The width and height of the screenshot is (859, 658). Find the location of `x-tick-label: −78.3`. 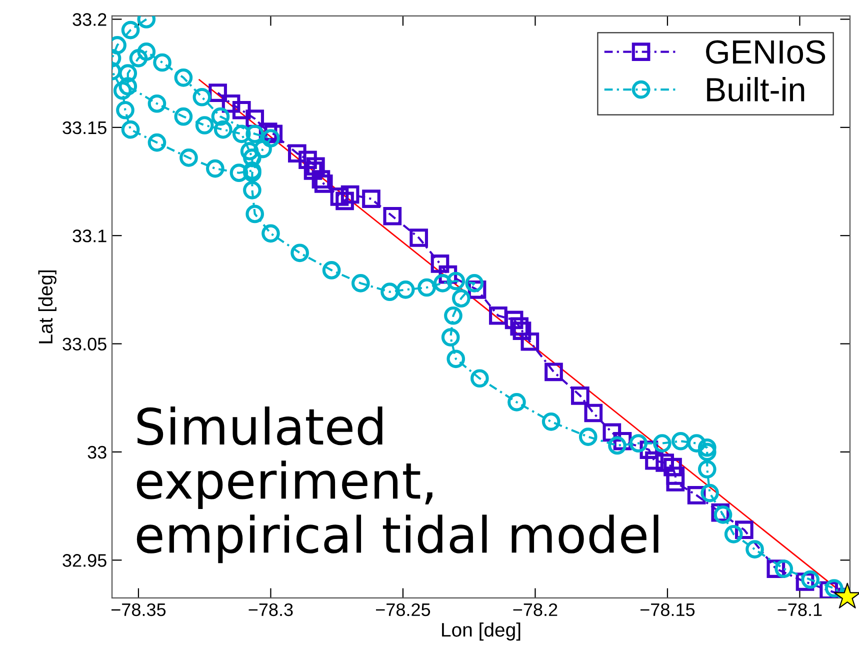

x-tick-label: −78.3 is located at coordinates (270, 609).